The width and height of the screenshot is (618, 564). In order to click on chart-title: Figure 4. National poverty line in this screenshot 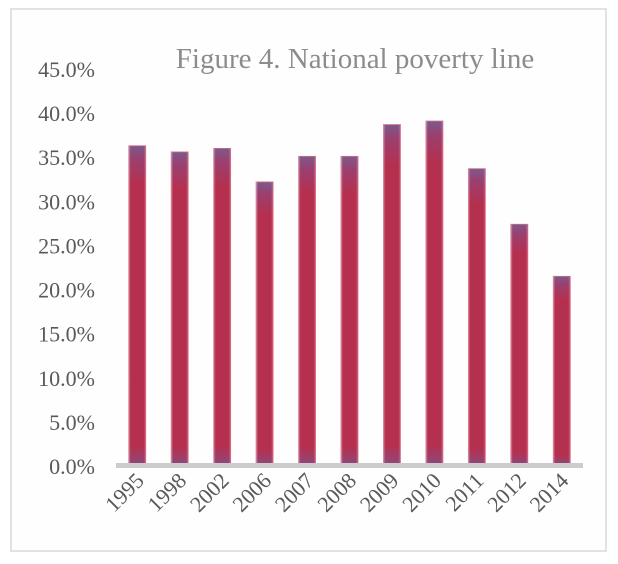, I will do `click(355, 59)`.